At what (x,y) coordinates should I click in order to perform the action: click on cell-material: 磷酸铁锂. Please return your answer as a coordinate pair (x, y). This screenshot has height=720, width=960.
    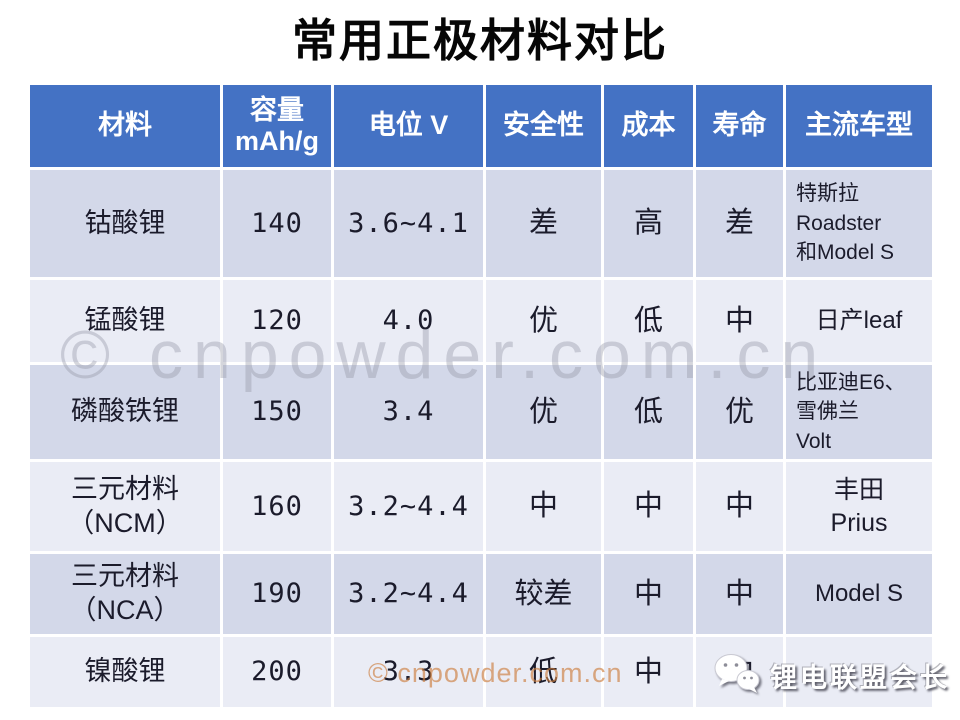
    Looking at the image, I should click on (125, 412).